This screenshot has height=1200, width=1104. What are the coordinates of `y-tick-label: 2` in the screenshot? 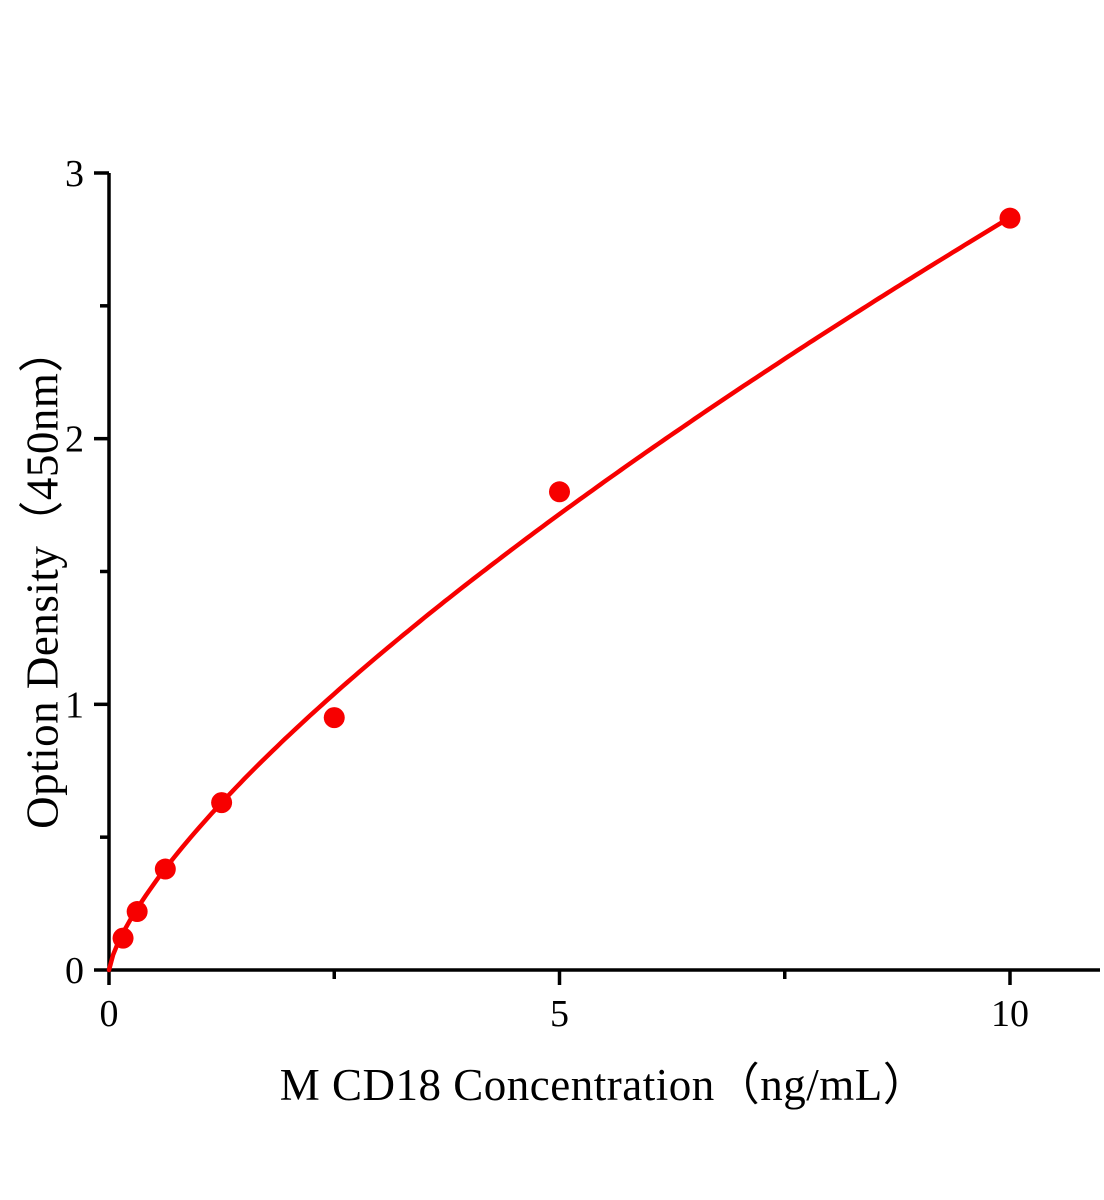 It's located at (74, 440).